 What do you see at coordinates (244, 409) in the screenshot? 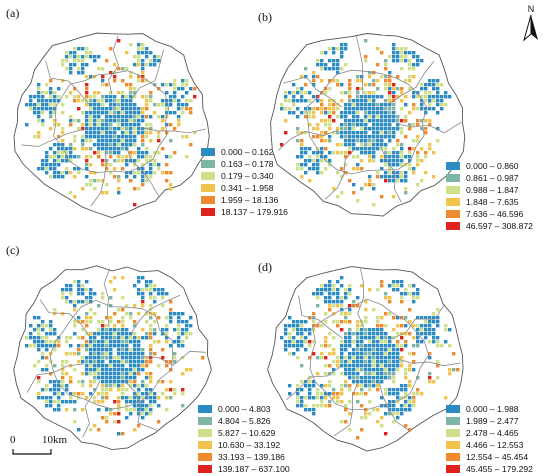
I see `legend-item: 0.000 – 4.803` at bounding box center [244, 409].